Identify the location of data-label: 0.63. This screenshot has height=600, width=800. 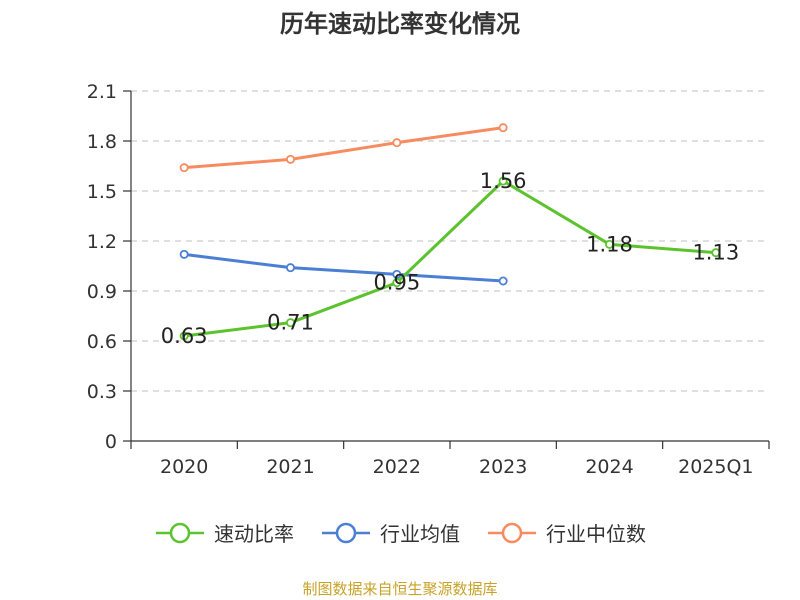
(184, 336).